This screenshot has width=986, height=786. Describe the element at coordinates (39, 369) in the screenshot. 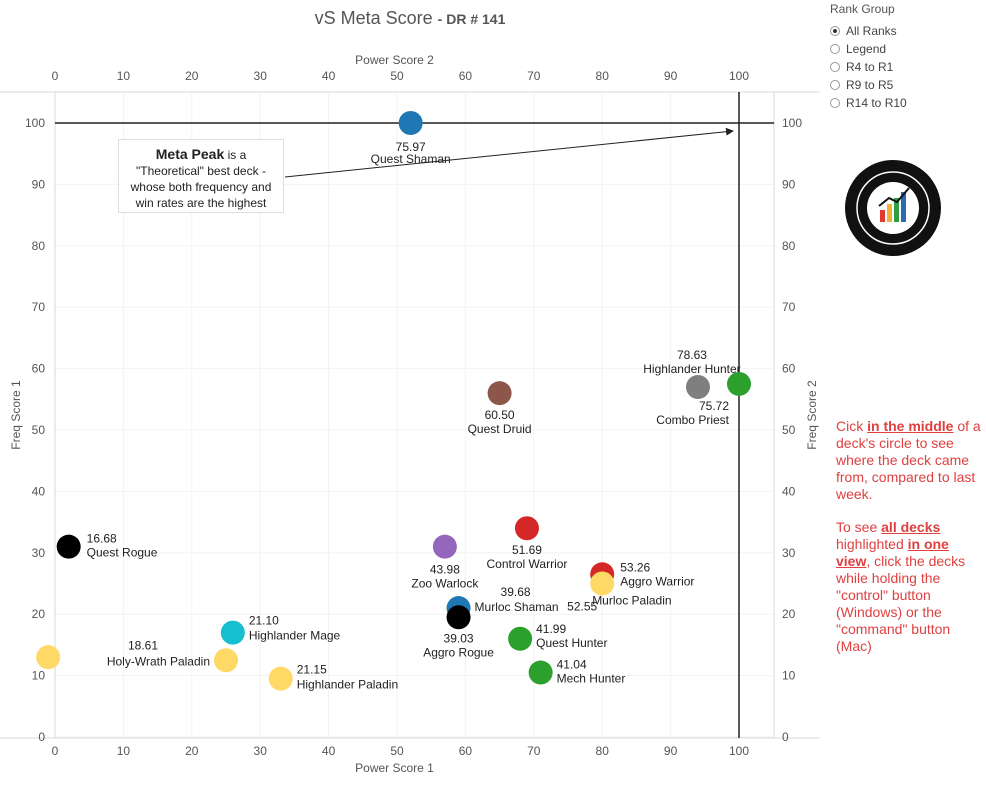

I see `y-tick-label-left: 60` at that location.